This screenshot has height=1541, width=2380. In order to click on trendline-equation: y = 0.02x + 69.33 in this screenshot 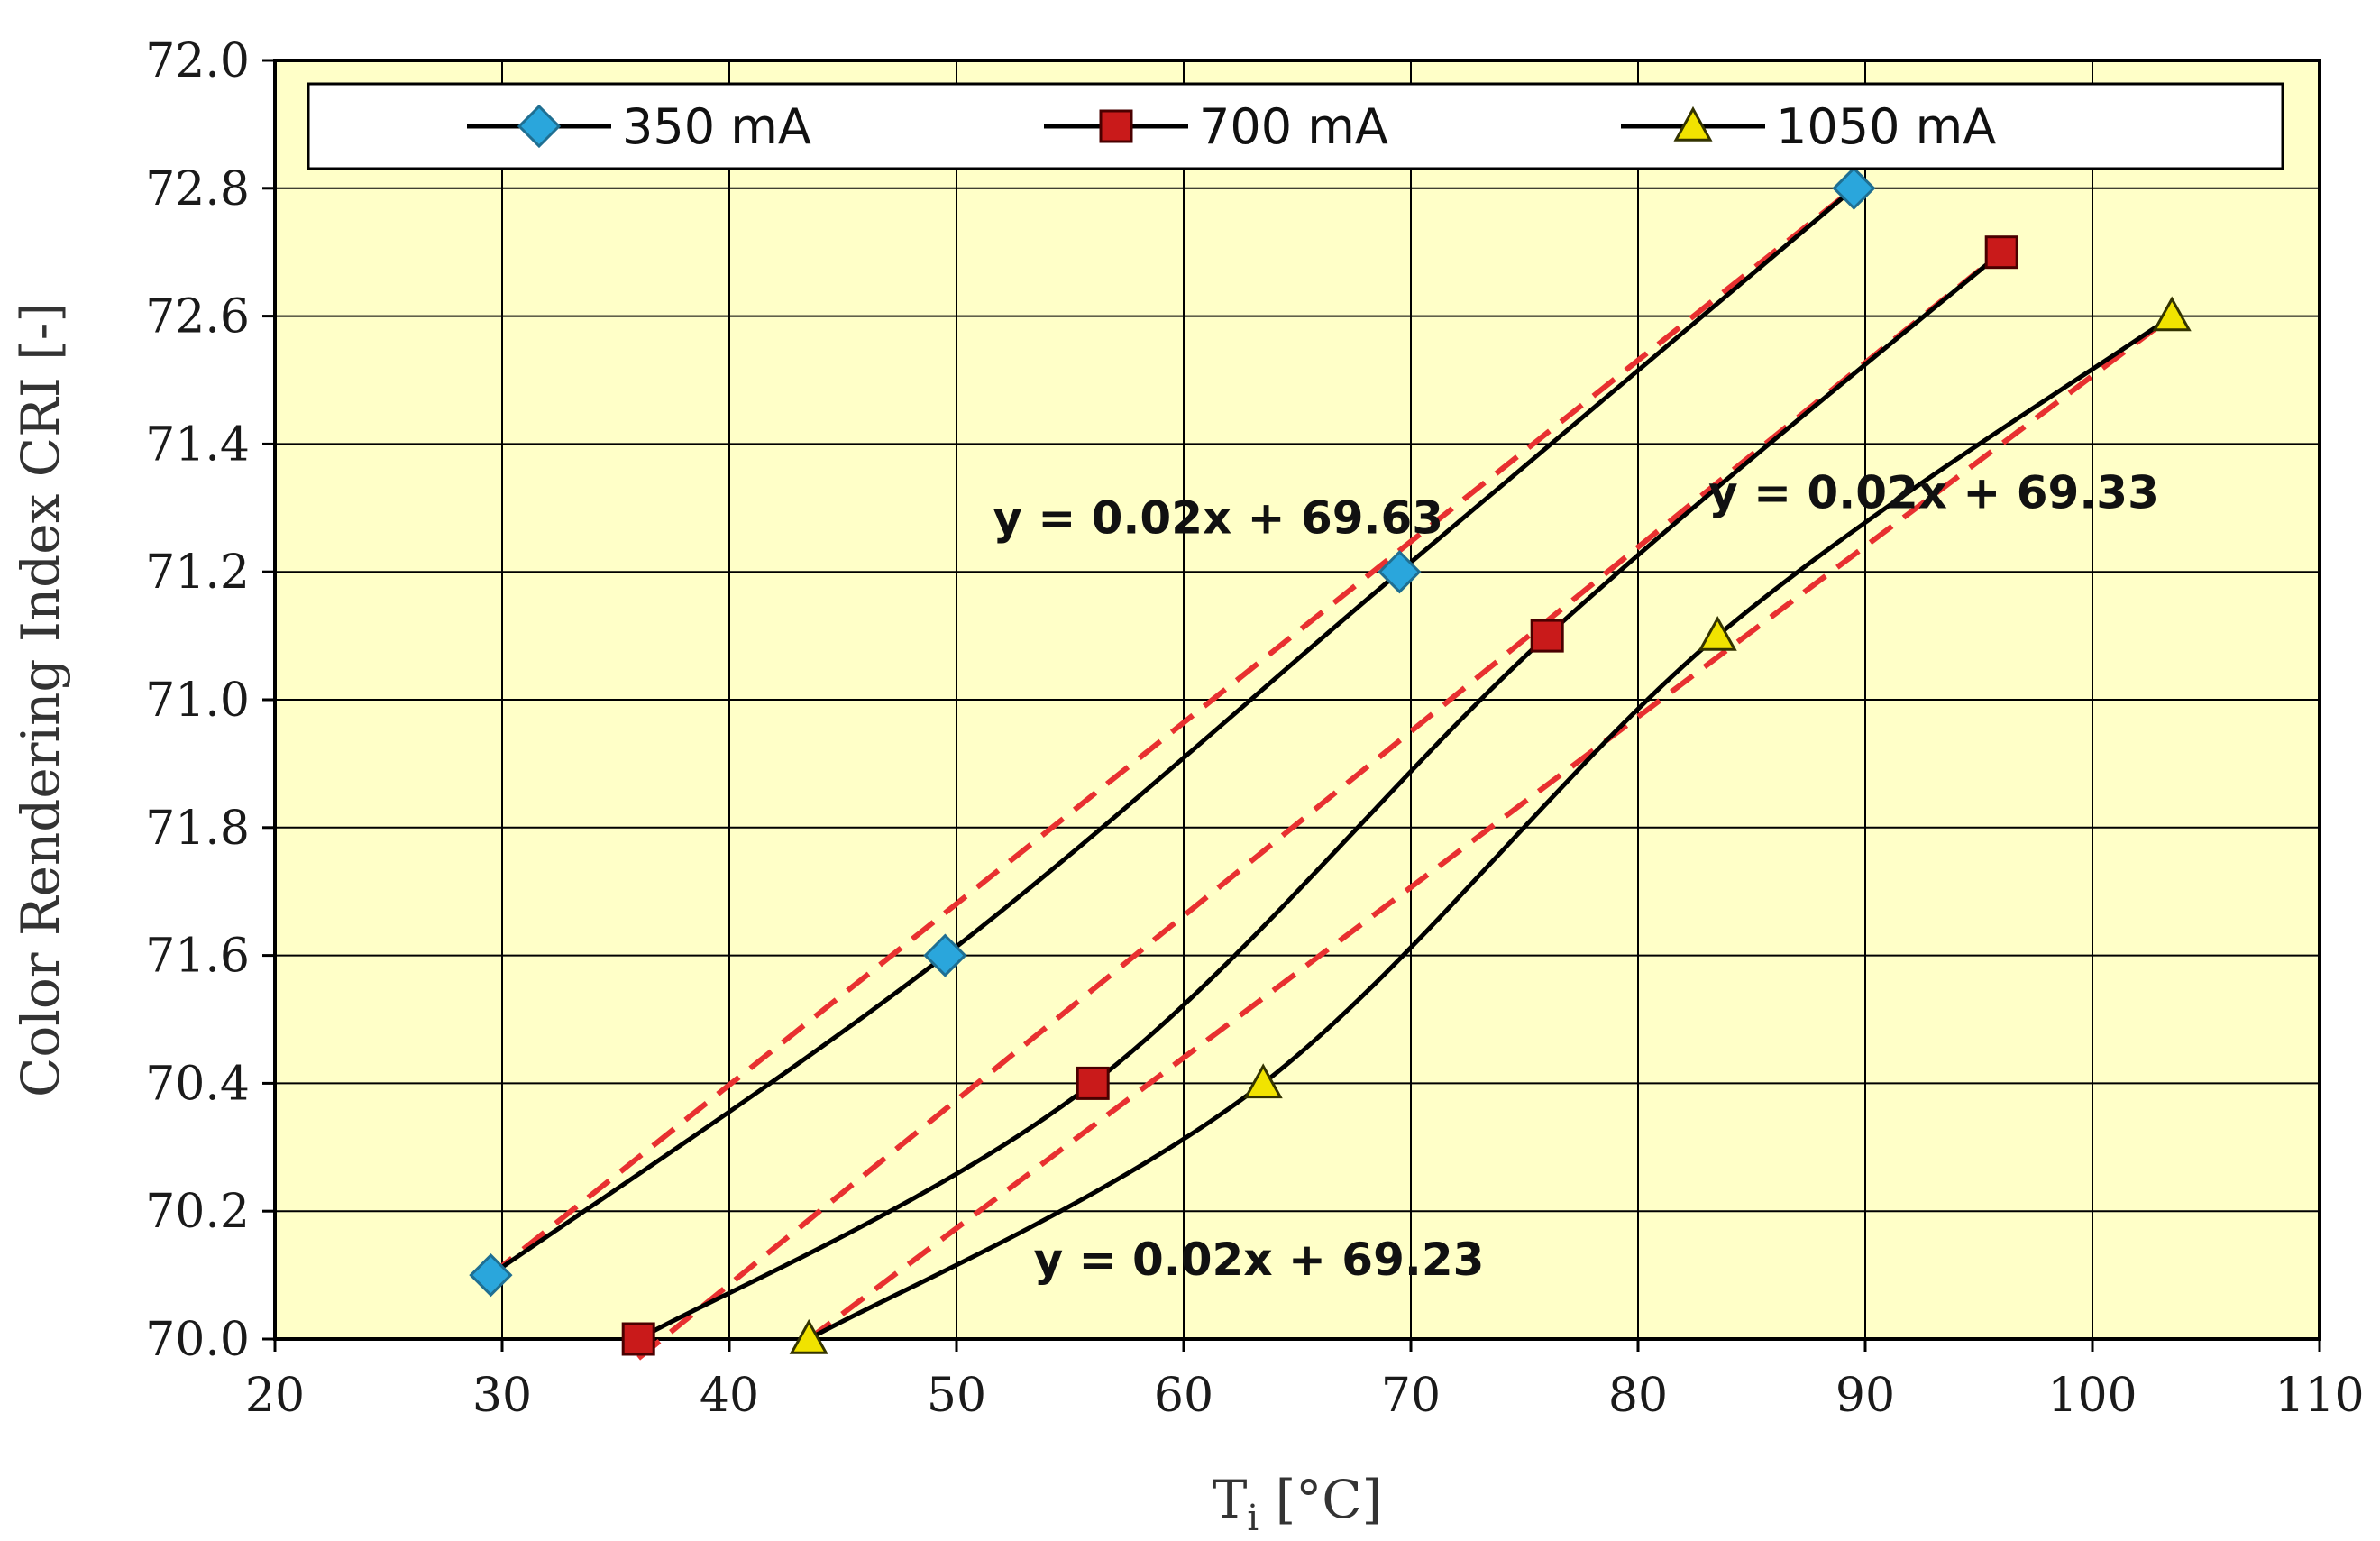, I will do `click(1934, 492)`.